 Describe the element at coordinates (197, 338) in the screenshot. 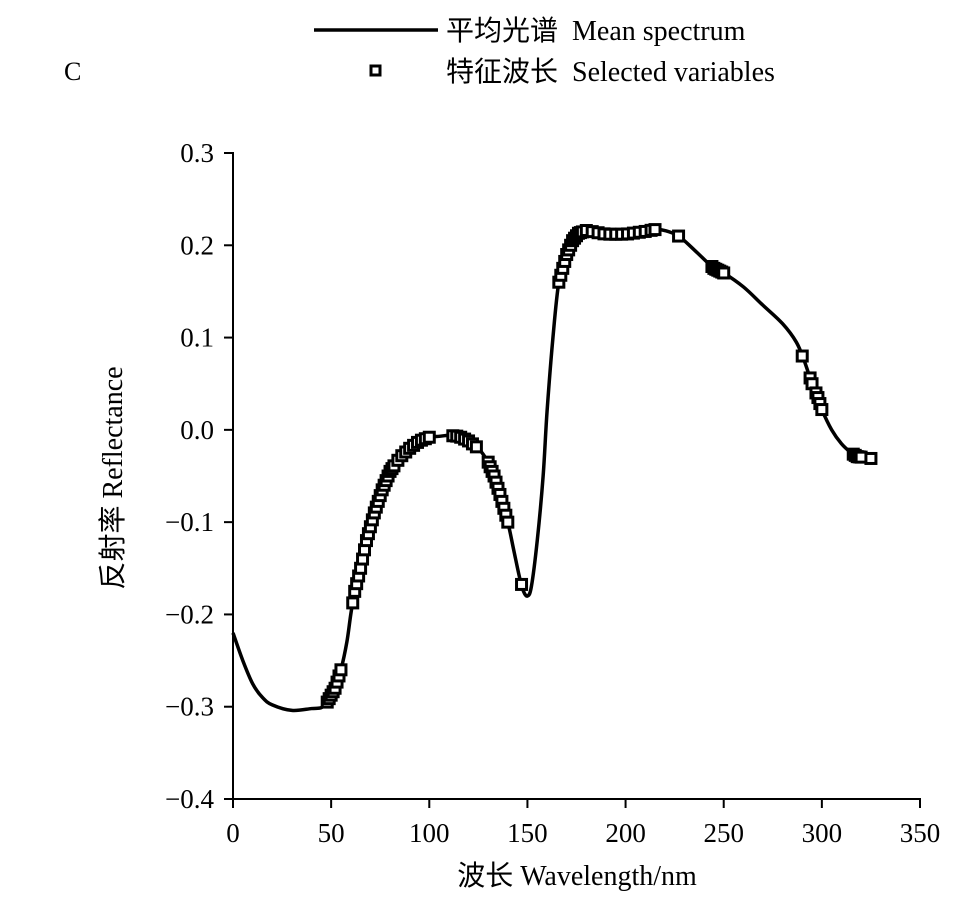

I see `y-tick-label: 0.1` at that location.